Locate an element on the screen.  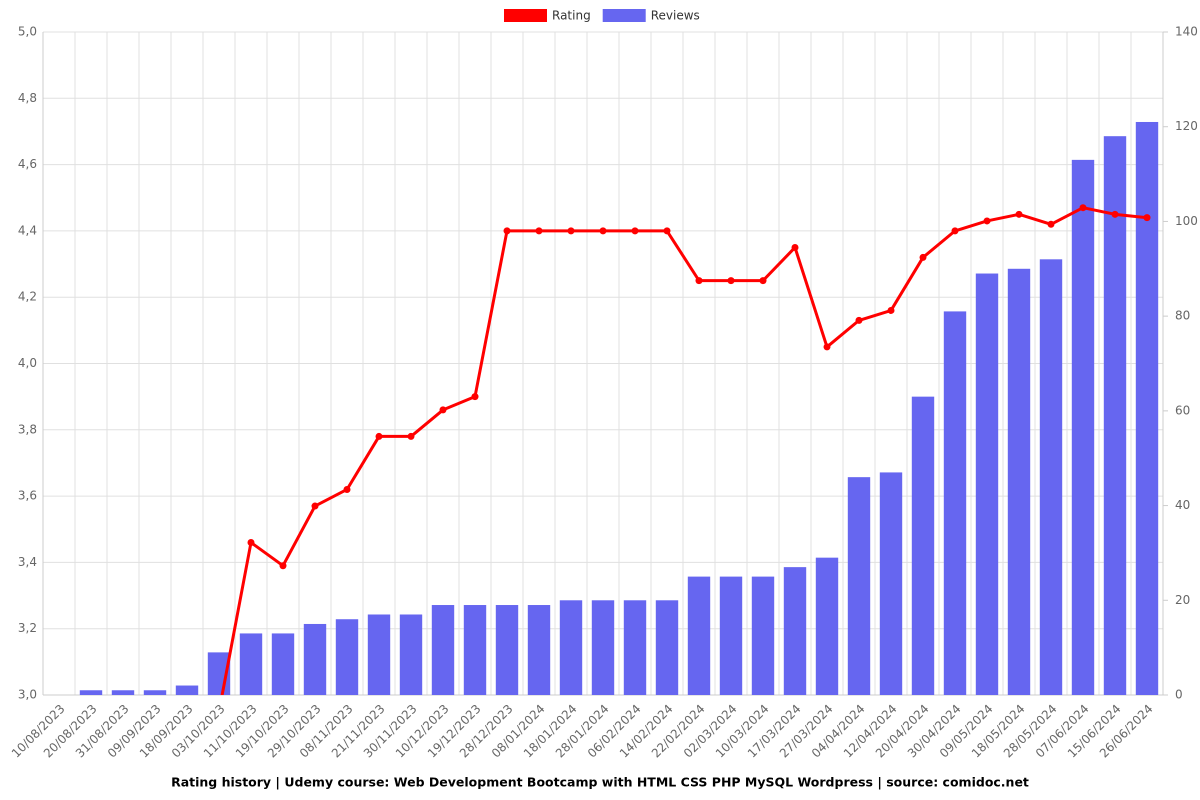
y-tick-label: 4,4 is located at coordinates (27, 230).